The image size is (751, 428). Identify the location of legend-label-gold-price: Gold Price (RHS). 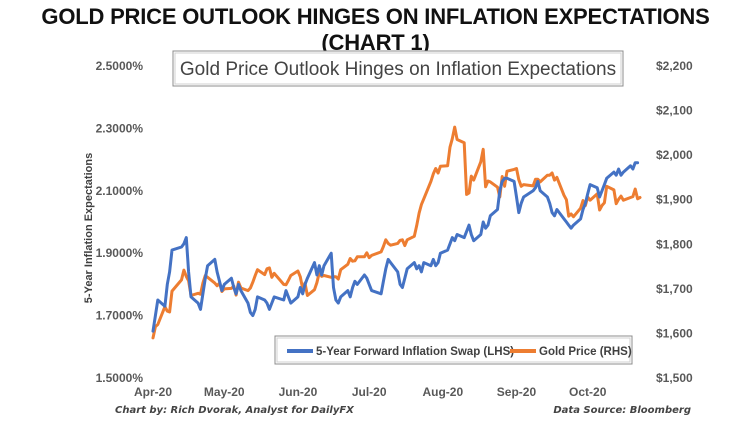
(585, 352).